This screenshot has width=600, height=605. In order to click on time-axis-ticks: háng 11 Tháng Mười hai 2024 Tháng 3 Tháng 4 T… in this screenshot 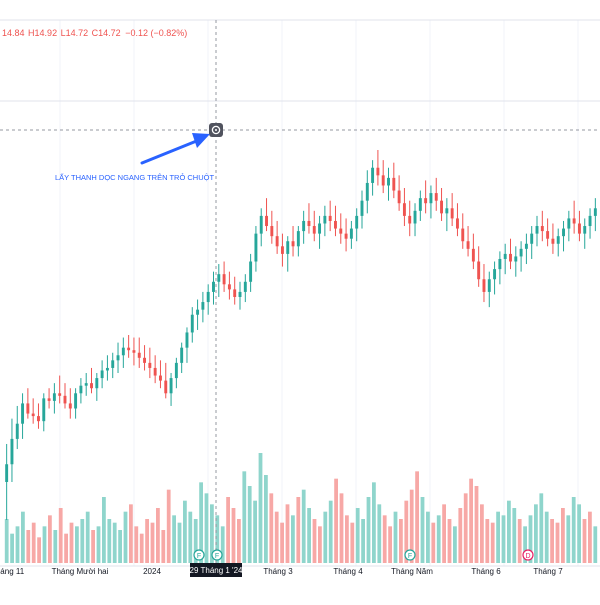, I will do `click(281, 571)`.